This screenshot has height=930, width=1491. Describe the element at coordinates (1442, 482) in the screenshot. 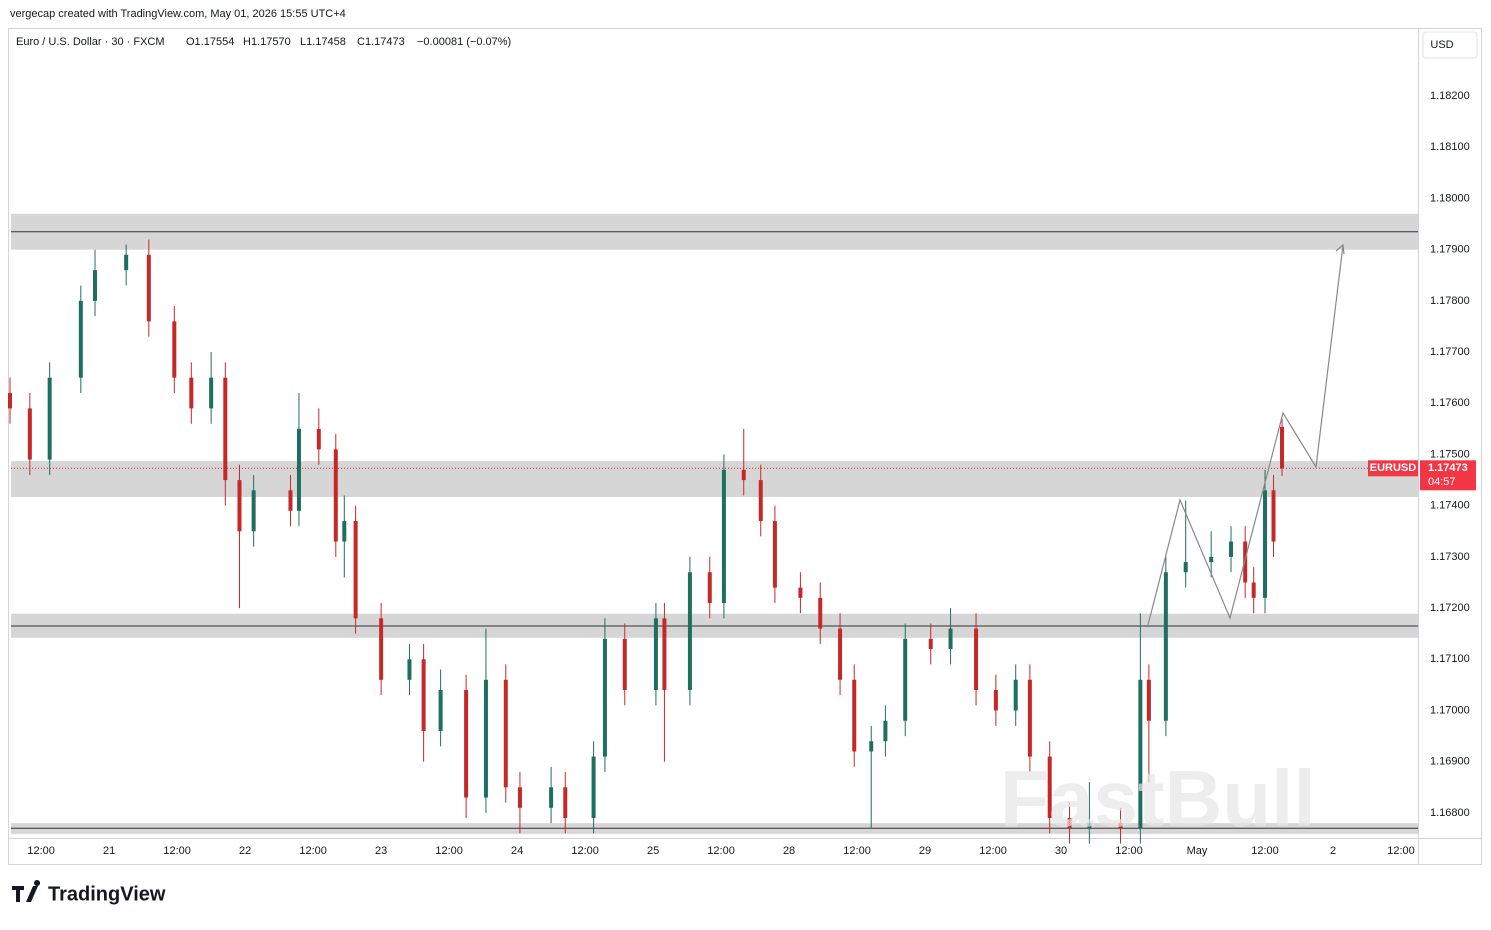

I see `price-tag-countdown: 04:57` at that location.